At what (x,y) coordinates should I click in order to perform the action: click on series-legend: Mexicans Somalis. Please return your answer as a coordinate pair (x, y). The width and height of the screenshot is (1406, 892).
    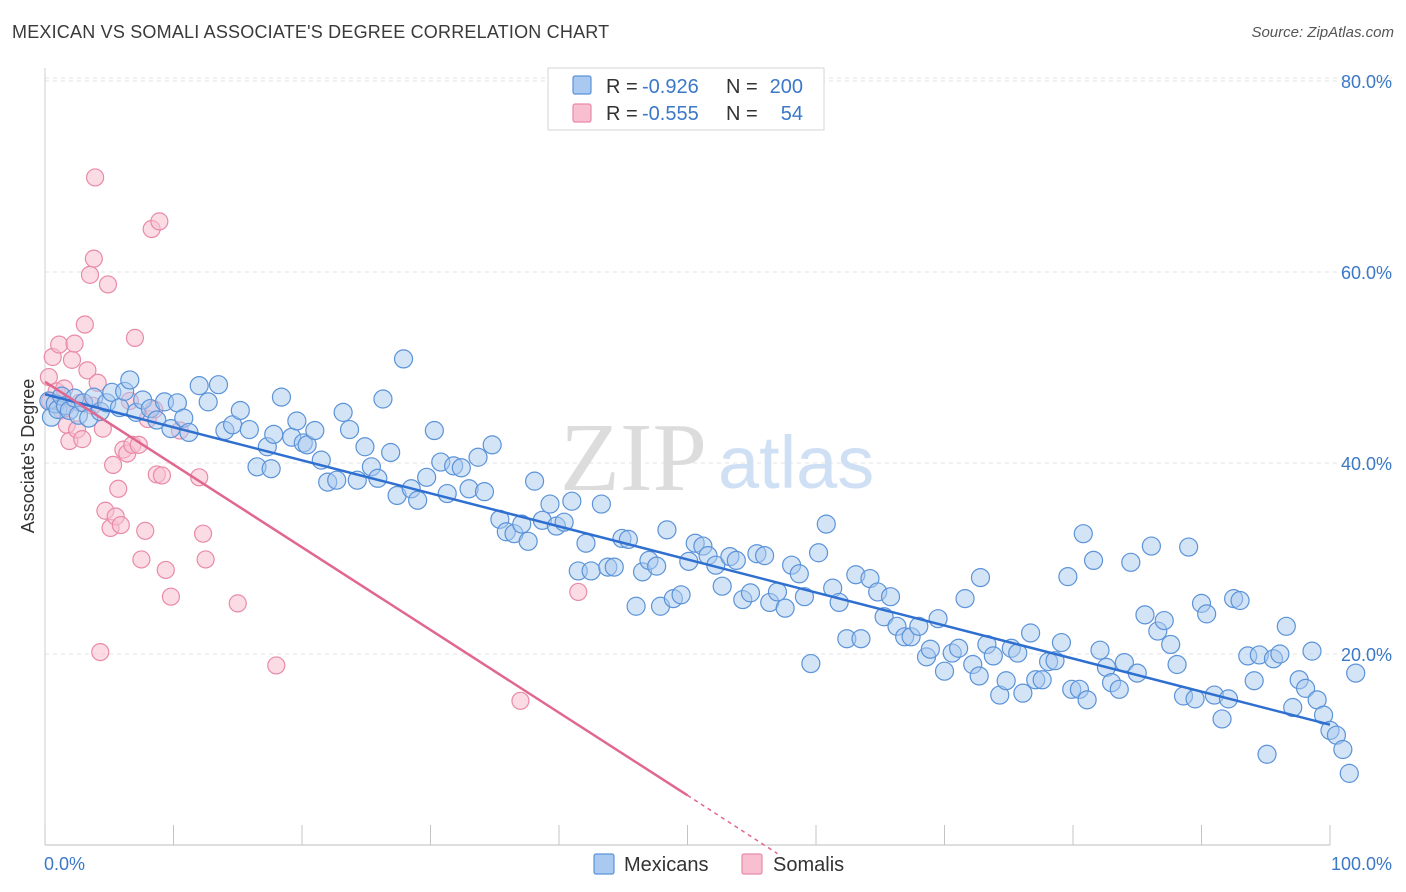
    Looking at the image, I should click on (718, 864).